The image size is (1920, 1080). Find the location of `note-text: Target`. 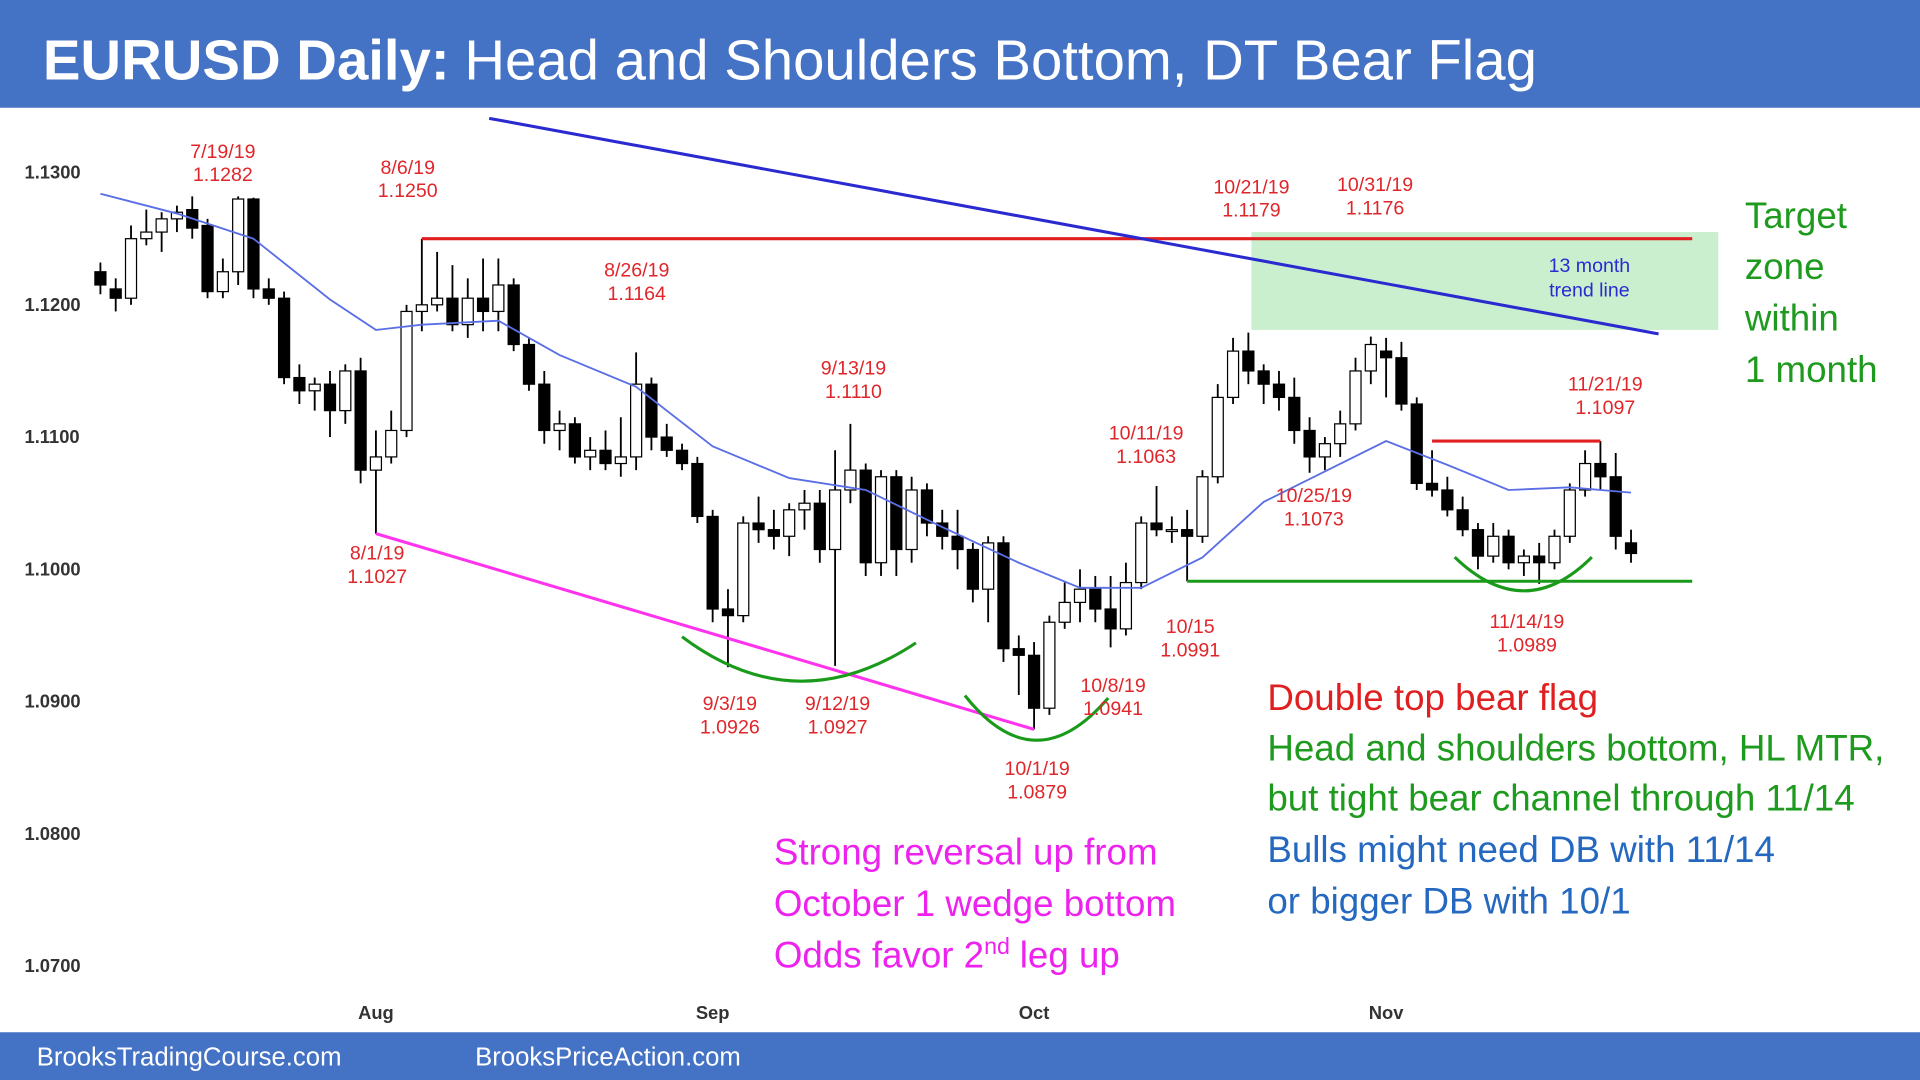

note-text: Target is located at coordinates (1796, 215).